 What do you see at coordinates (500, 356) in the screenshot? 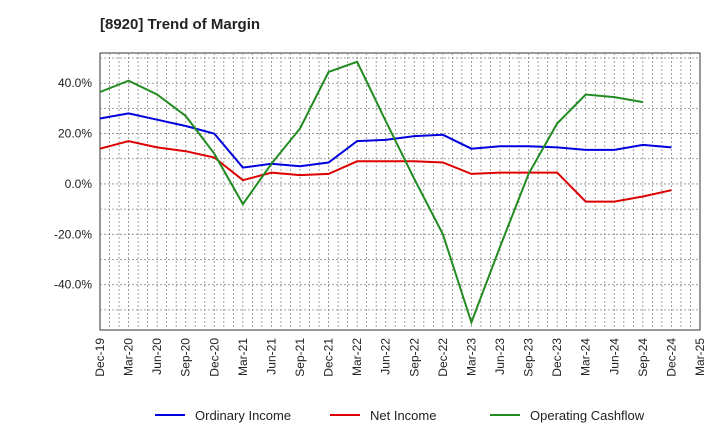
I see `x-tick-label: Jun-23` at bounding box center [500, 356].